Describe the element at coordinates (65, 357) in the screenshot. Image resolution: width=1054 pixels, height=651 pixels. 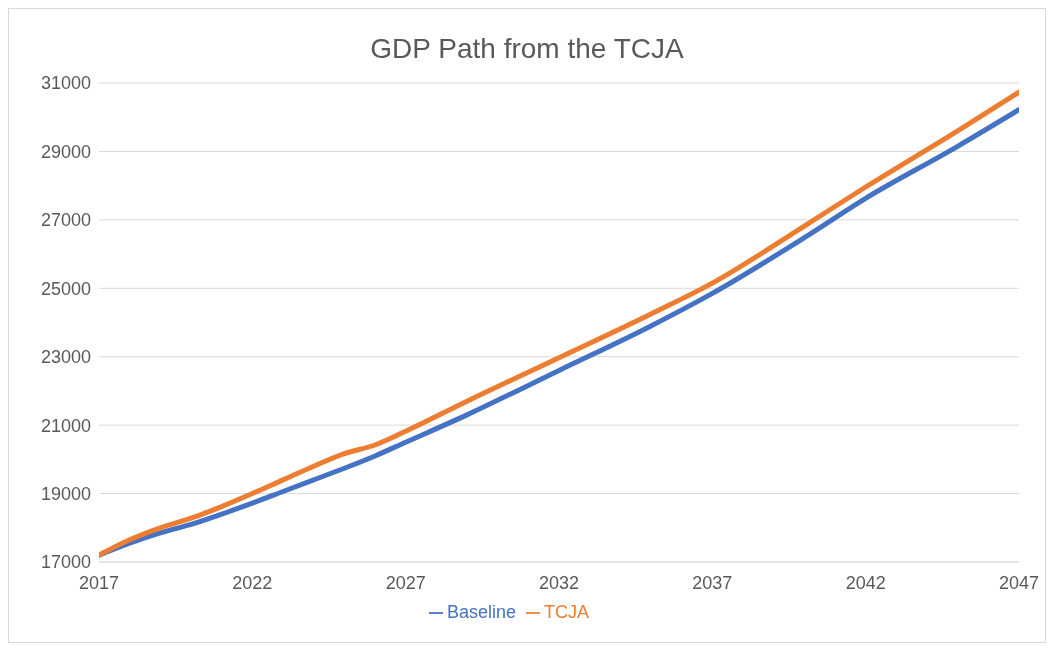
I see `y-tick-label: 23000` at that location.